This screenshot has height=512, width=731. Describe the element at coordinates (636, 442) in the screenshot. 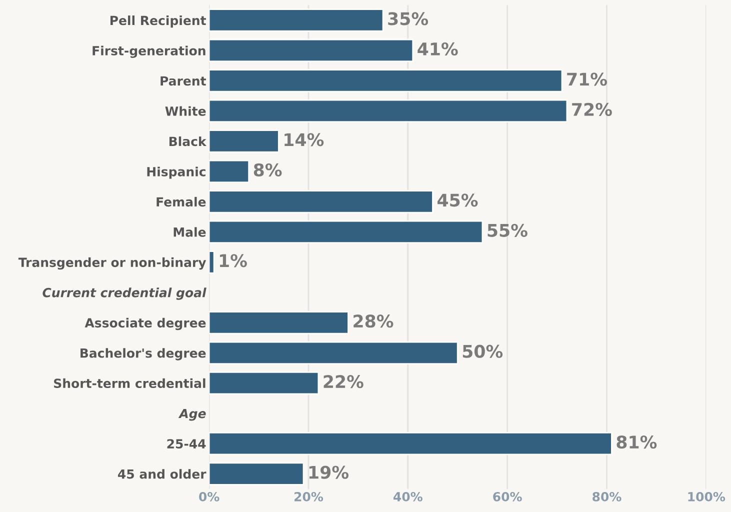

I see `data-label: 81%` at that location.